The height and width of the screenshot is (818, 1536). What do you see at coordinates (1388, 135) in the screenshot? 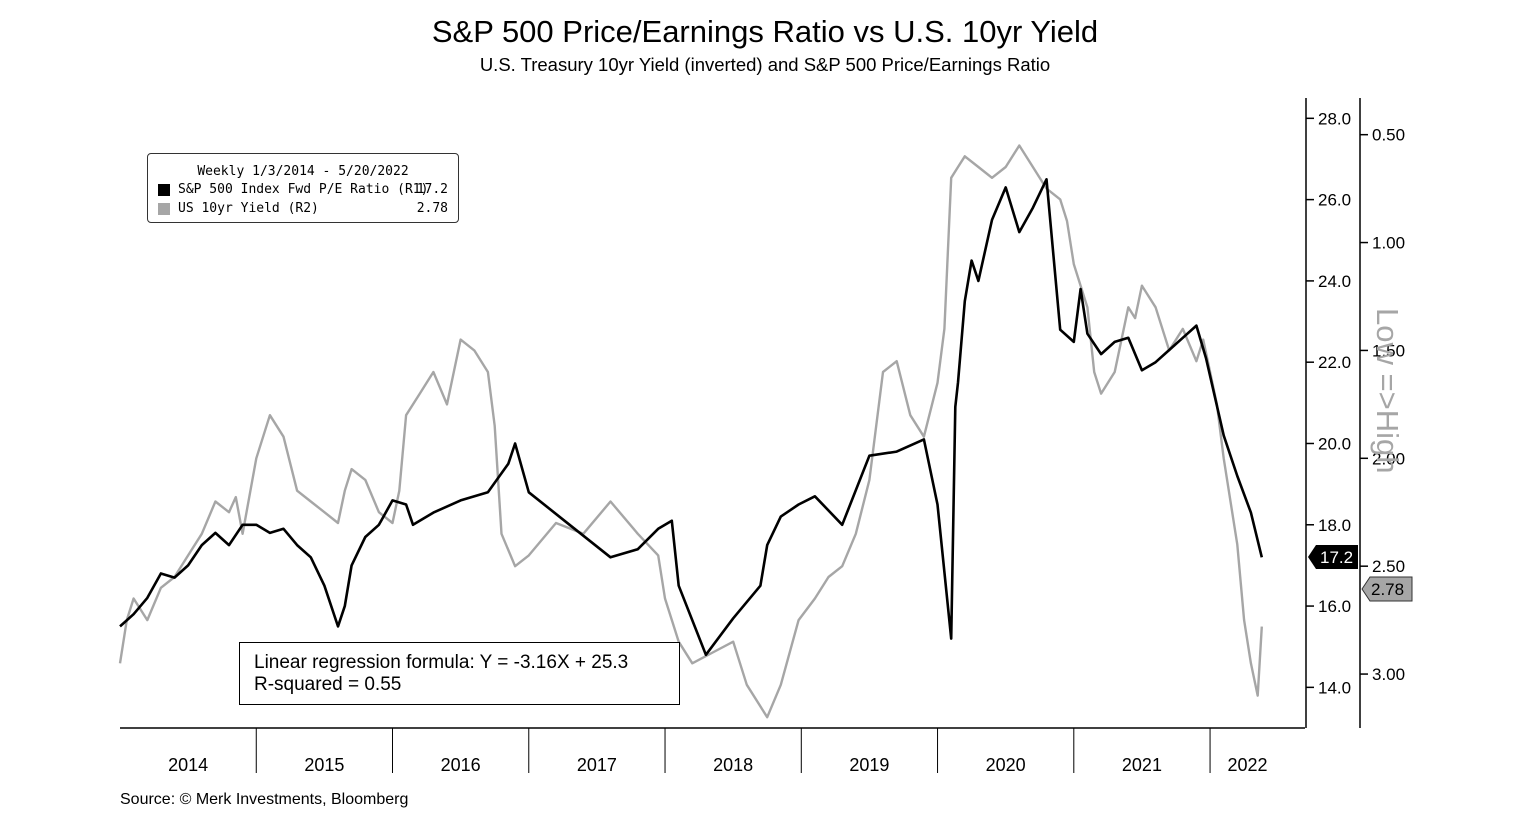
I see `r2-tick-label: 0.50` at bounding box center [1388, 135].